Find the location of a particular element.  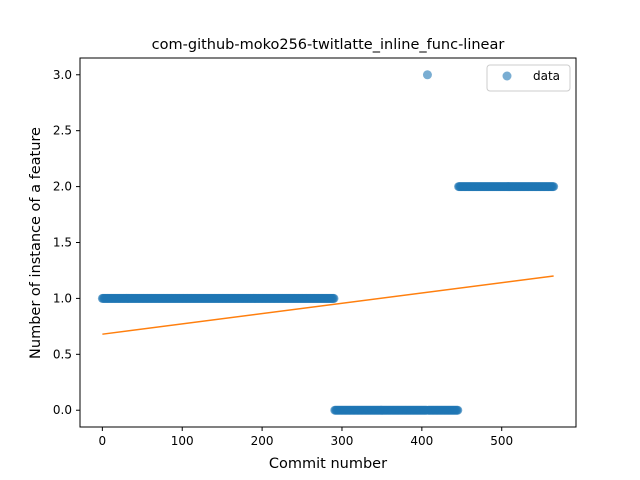

y-tick-label: 3.0 is located at coordinates (62, 75).